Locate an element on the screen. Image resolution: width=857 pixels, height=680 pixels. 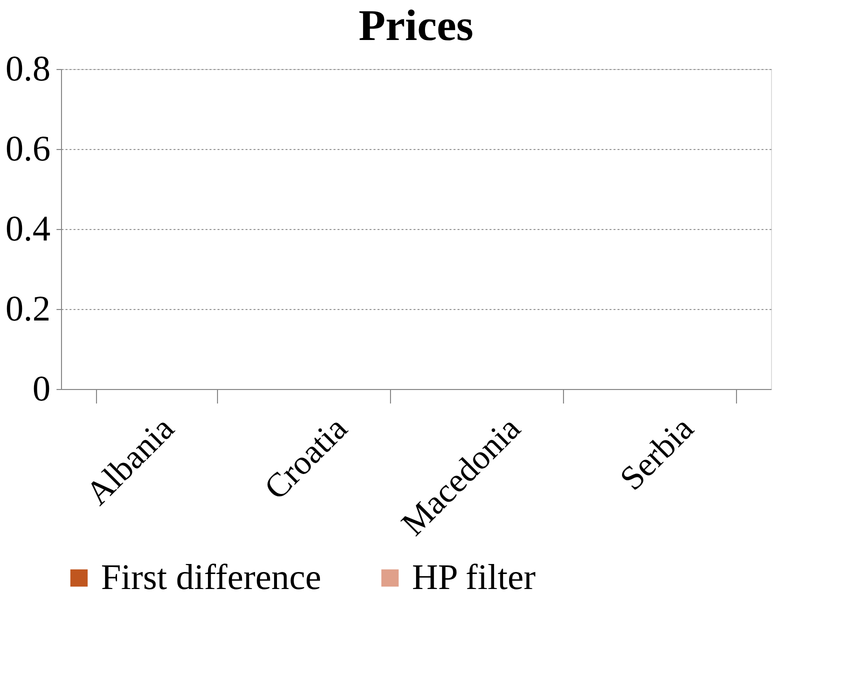
y-tick-label: 0.2 is located at coordinates (28, 308).